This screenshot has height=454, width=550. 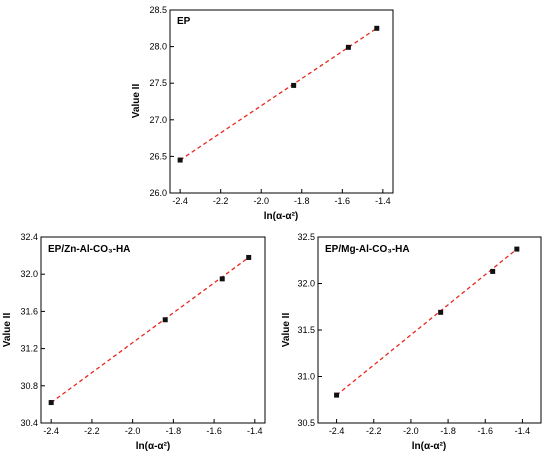 I want to click on panel-title: EP, so click(x=184, y=21).